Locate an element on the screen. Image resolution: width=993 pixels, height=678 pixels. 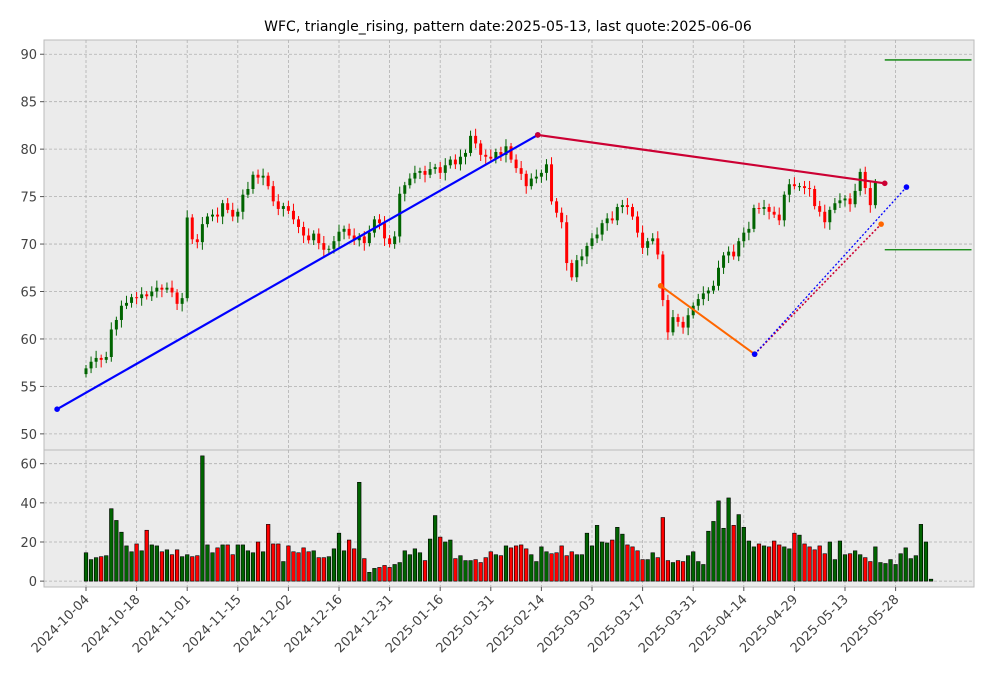
price-tick-label: 80 is located at coordinates (28, 150).